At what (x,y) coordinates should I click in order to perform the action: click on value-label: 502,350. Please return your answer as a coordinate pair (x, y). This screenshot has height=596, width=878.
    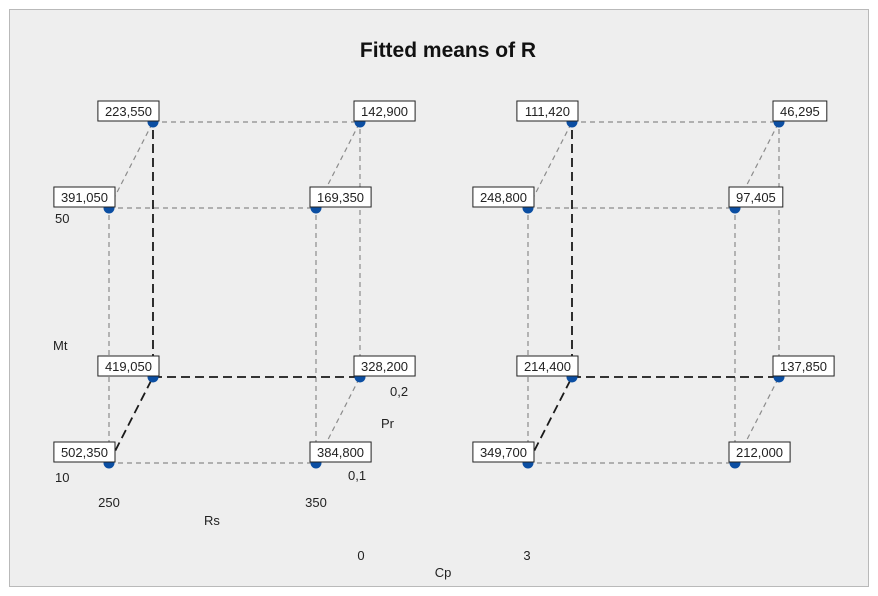
    Looking at the image, I should click on (84, 452).